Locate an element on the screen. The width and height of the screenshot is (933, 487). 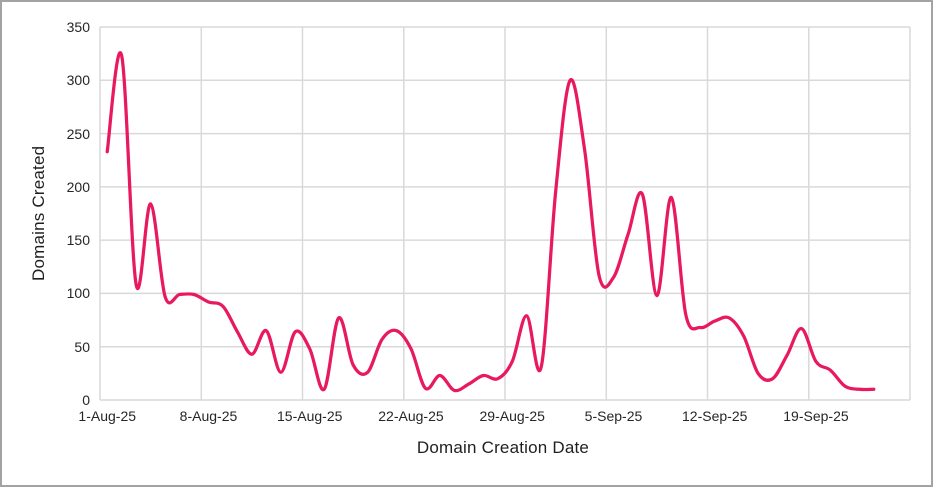
x-tick-label: 12-Sep-25 is located at coordinates (715, 416).